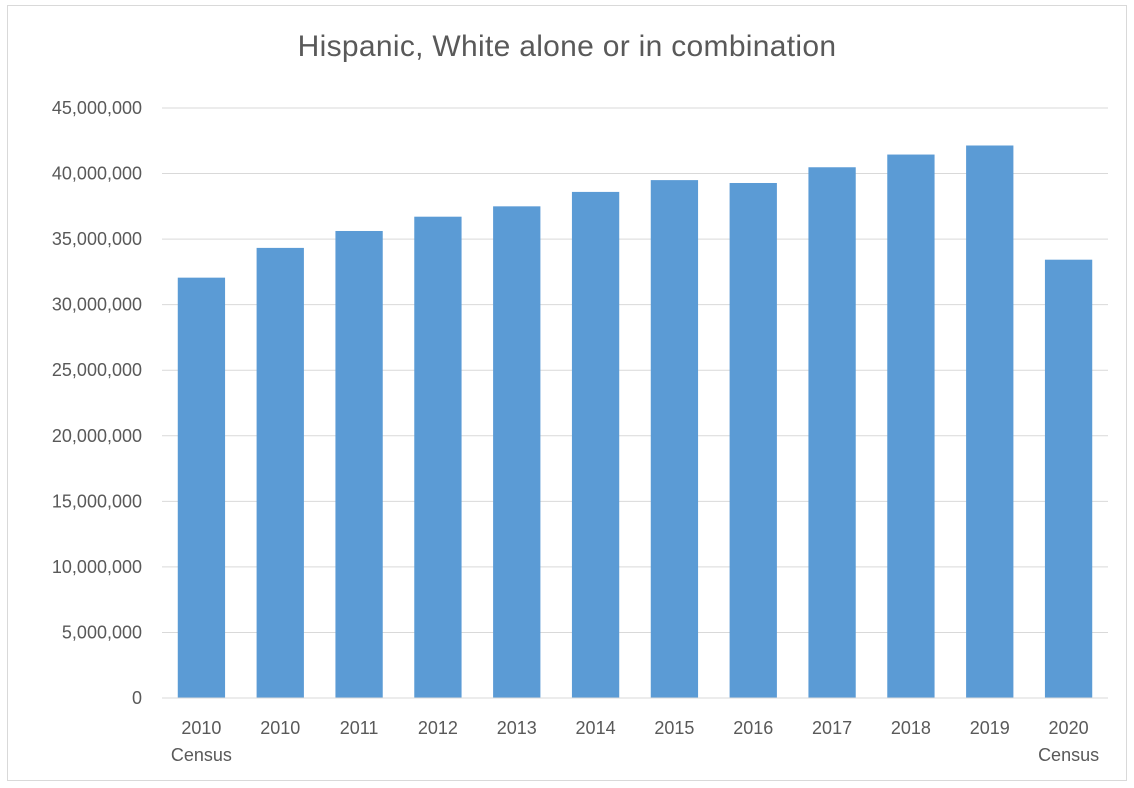 This screenshot has width=1134, height=788. Describe the element at coordinates (97, 567) in the screenshot. I see `y-tick-label: 10,000,000` at that location.